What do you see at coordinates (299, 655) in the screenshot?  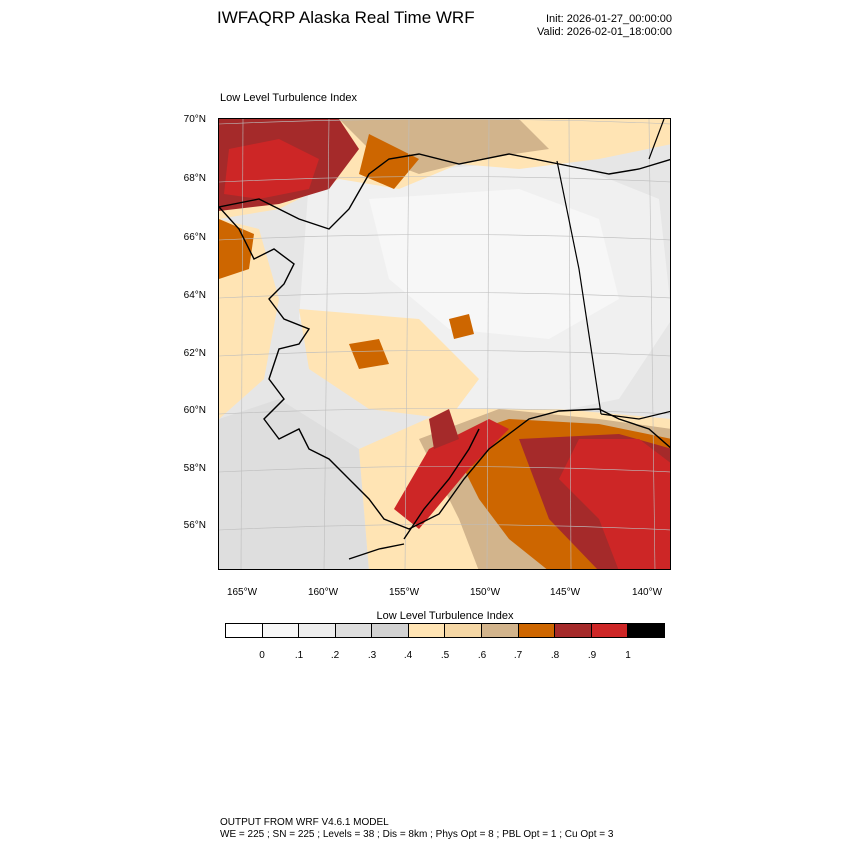 I see `colorbar-tick: .1` at bounding box center [299, 655].